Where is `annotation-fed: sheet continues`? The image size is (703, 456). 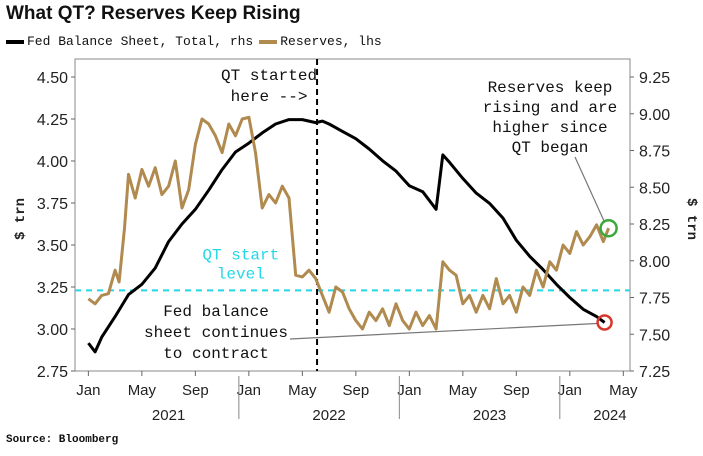
annotation-fed: sheet continues is located at coordinates (216, 333).